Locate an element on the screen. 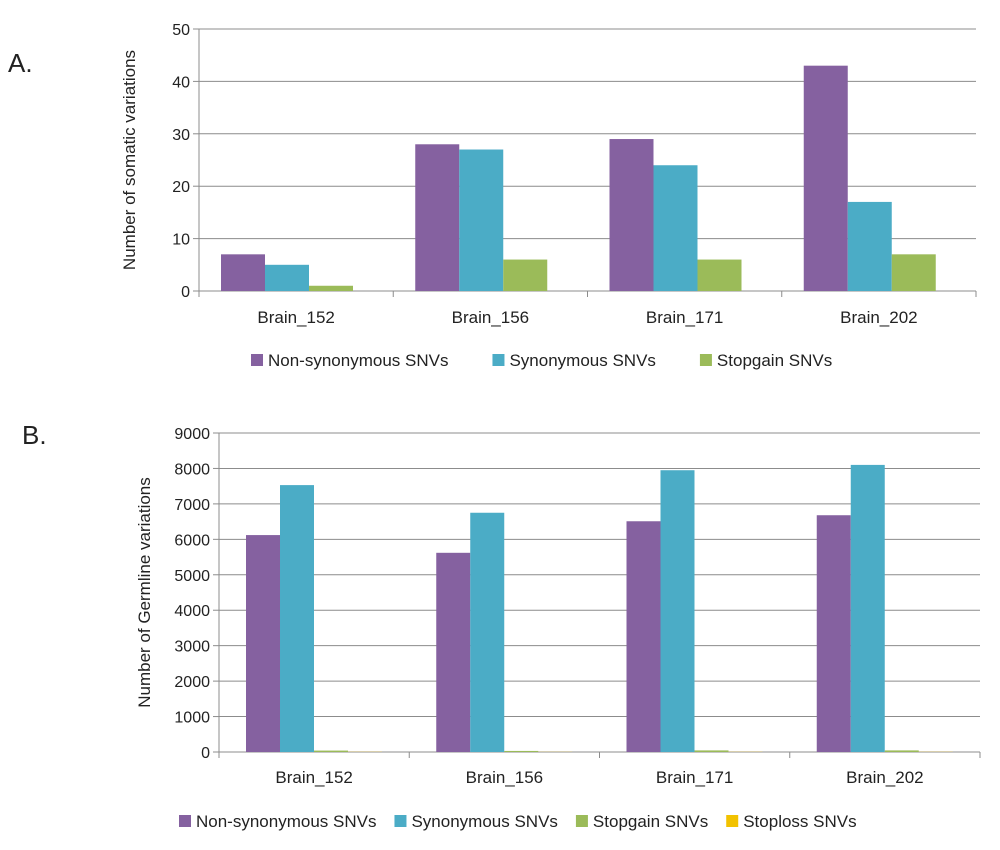 This screenshot has width=1000, height=850. y-axis-title: Number of Germline variations is located at coordinates (144, 592).